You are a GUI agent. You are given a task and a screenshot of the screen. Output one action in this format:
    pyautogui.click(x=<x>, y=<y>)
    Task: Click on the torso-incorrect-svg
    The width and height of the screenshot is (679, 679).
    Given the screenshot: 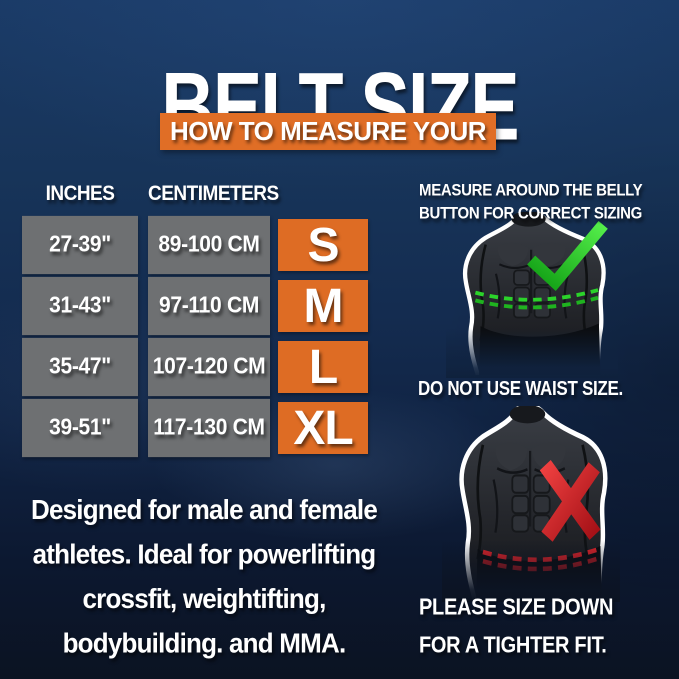 What is the action you would take?
    pyautogui.click(x=533, y=503)
    